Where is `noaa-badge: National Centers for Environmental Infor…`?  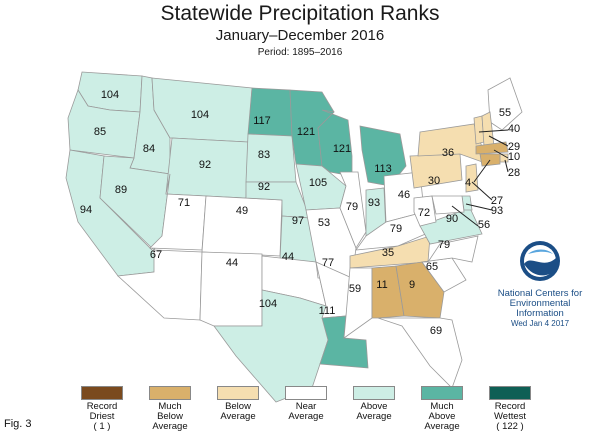
noaa-badge: National Centers for Environmental Infor… is located at coordinates (540, 284).